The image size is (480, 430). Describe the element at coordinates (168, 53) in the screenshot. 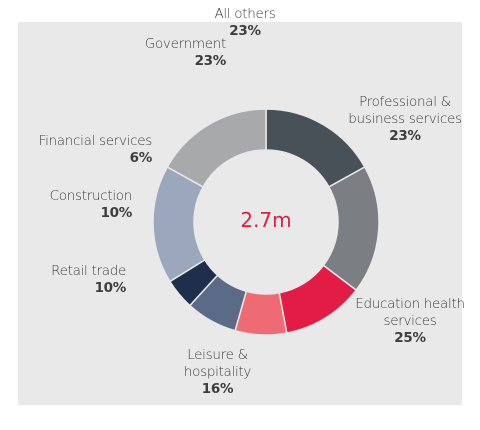

I see `slice-label: Government 23%` at that location.